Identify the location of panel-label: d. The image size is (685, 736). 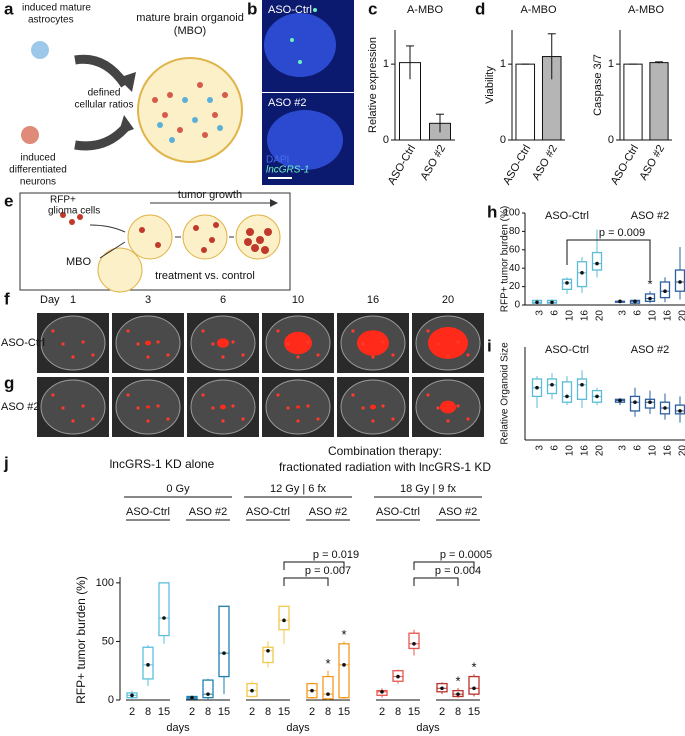
(480, 9).